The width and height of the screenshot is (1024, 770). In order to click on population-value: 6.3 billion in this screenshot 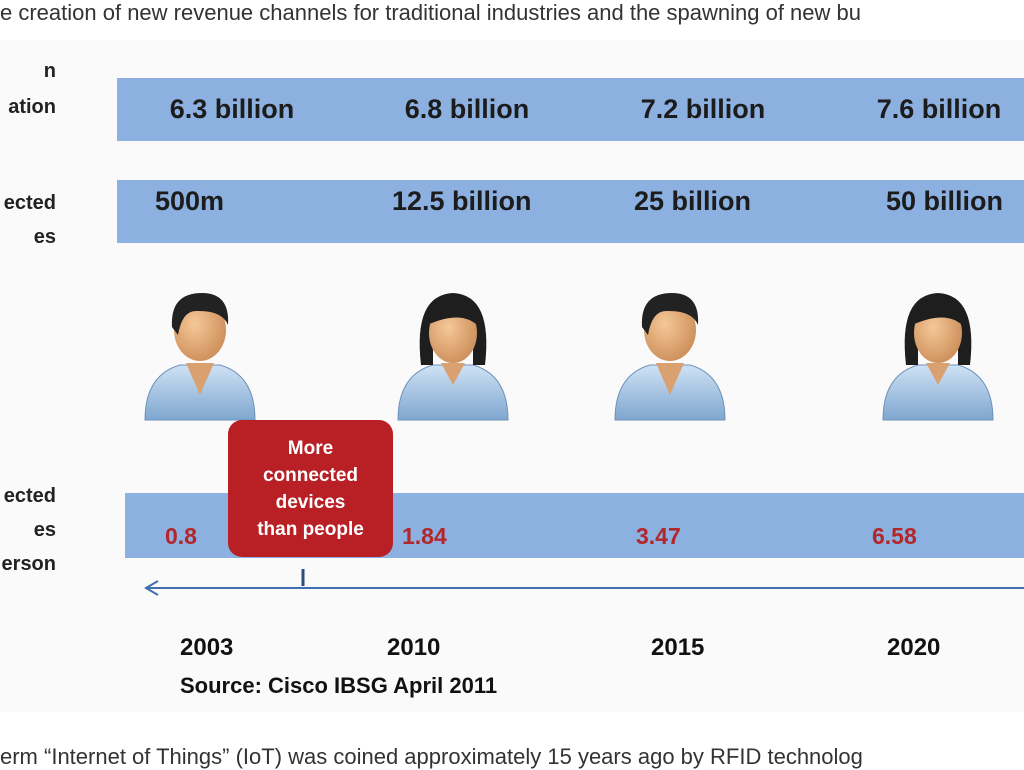, I will do `click(232, 109)`.